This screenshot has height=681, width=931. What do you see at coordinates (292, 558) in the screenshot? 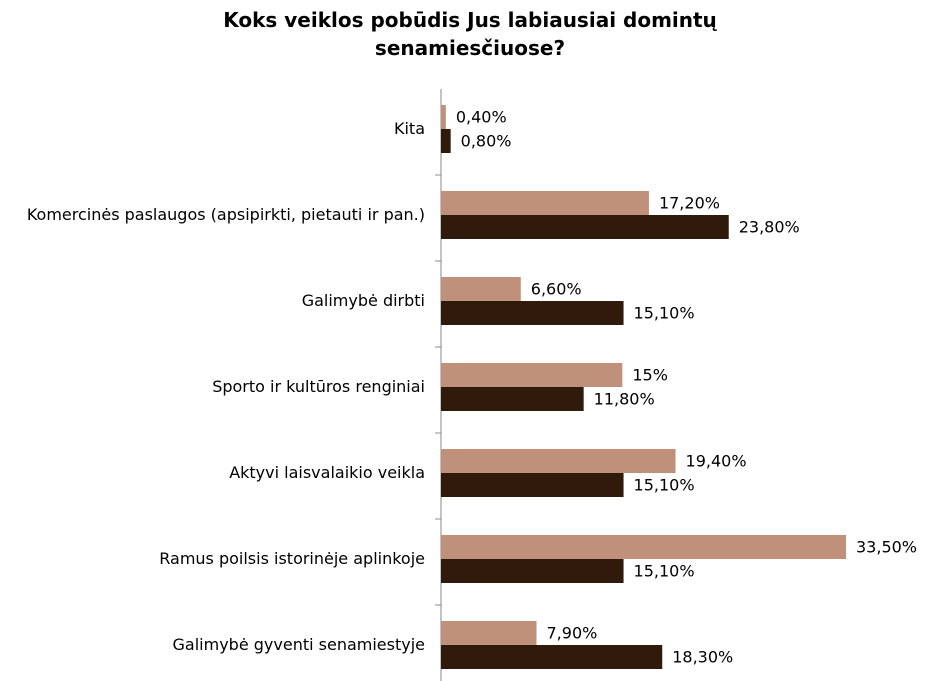
I see `category-label: Ramus poilsis istorinėje aplinkoje` at bounding box center [292, 558].